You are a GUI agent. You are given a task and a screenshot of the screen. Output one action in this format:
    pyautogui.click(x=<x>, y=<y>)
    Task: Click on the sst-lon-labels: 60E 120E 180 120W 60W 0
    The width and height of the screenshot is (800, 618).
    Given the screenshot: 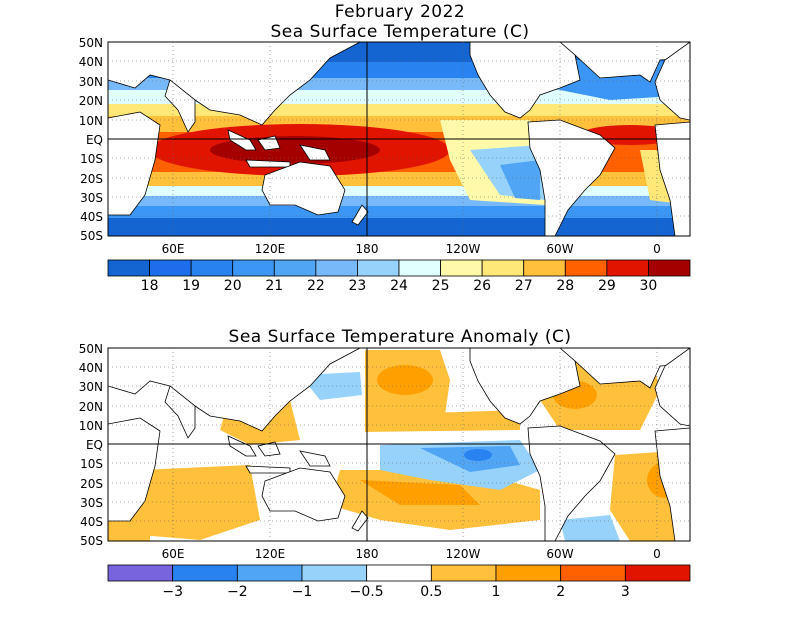 What is the action you would take?
    pyautogui.click(x=411, y=249)
    